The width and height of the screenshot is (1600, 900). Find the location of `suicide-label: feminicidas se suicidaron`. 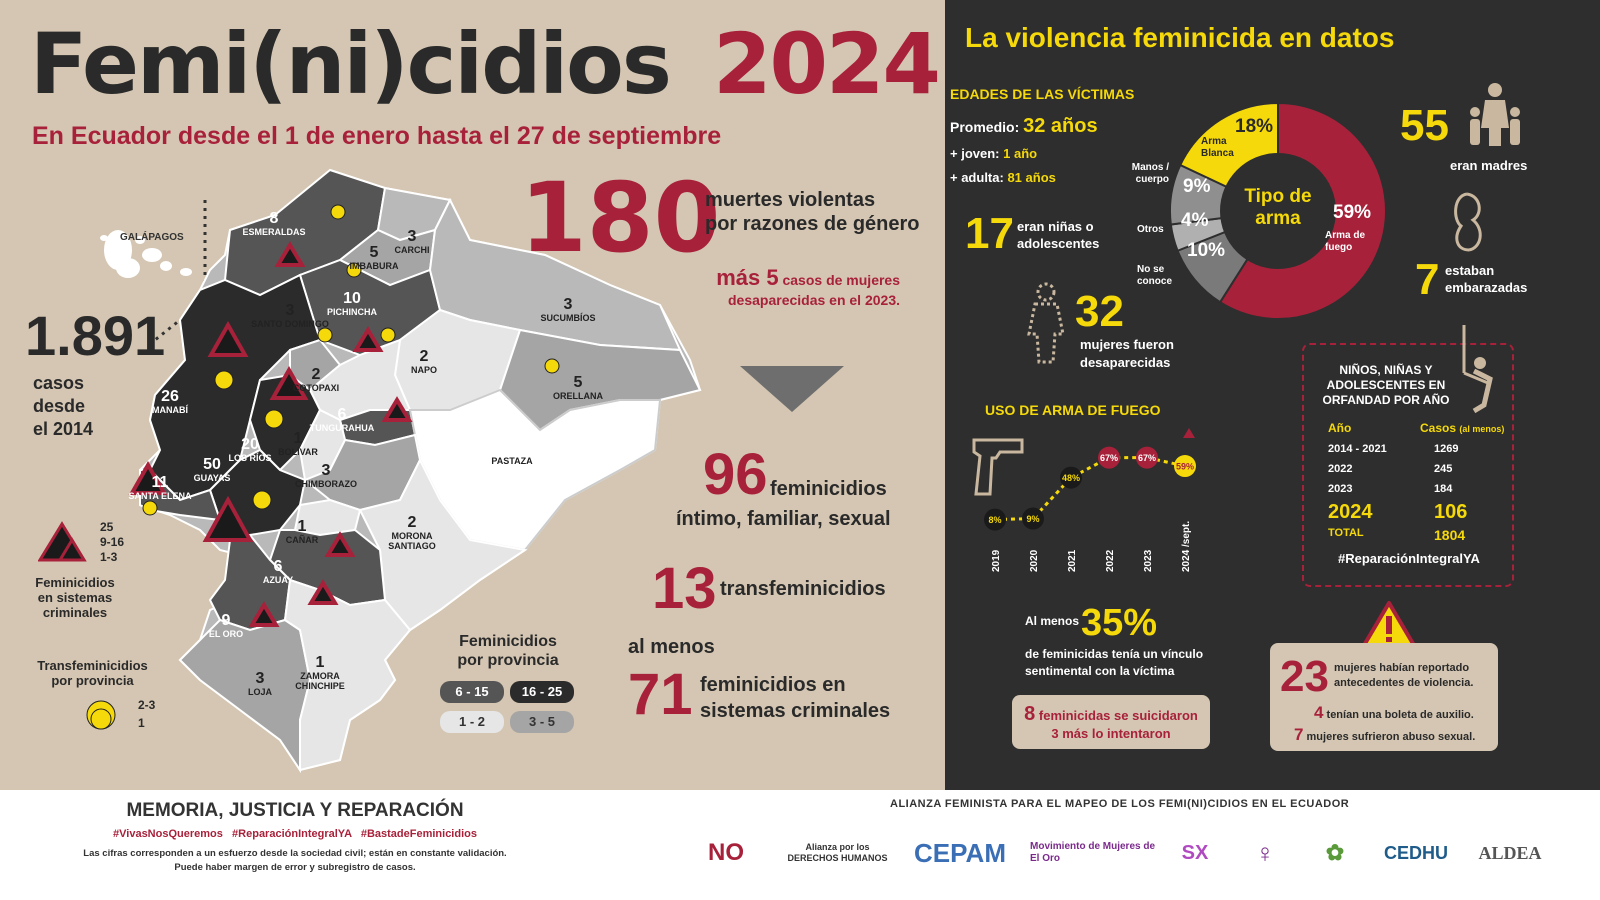

suicide-label: feminicidas se suicidaron is located at coordinates (1118, 715).